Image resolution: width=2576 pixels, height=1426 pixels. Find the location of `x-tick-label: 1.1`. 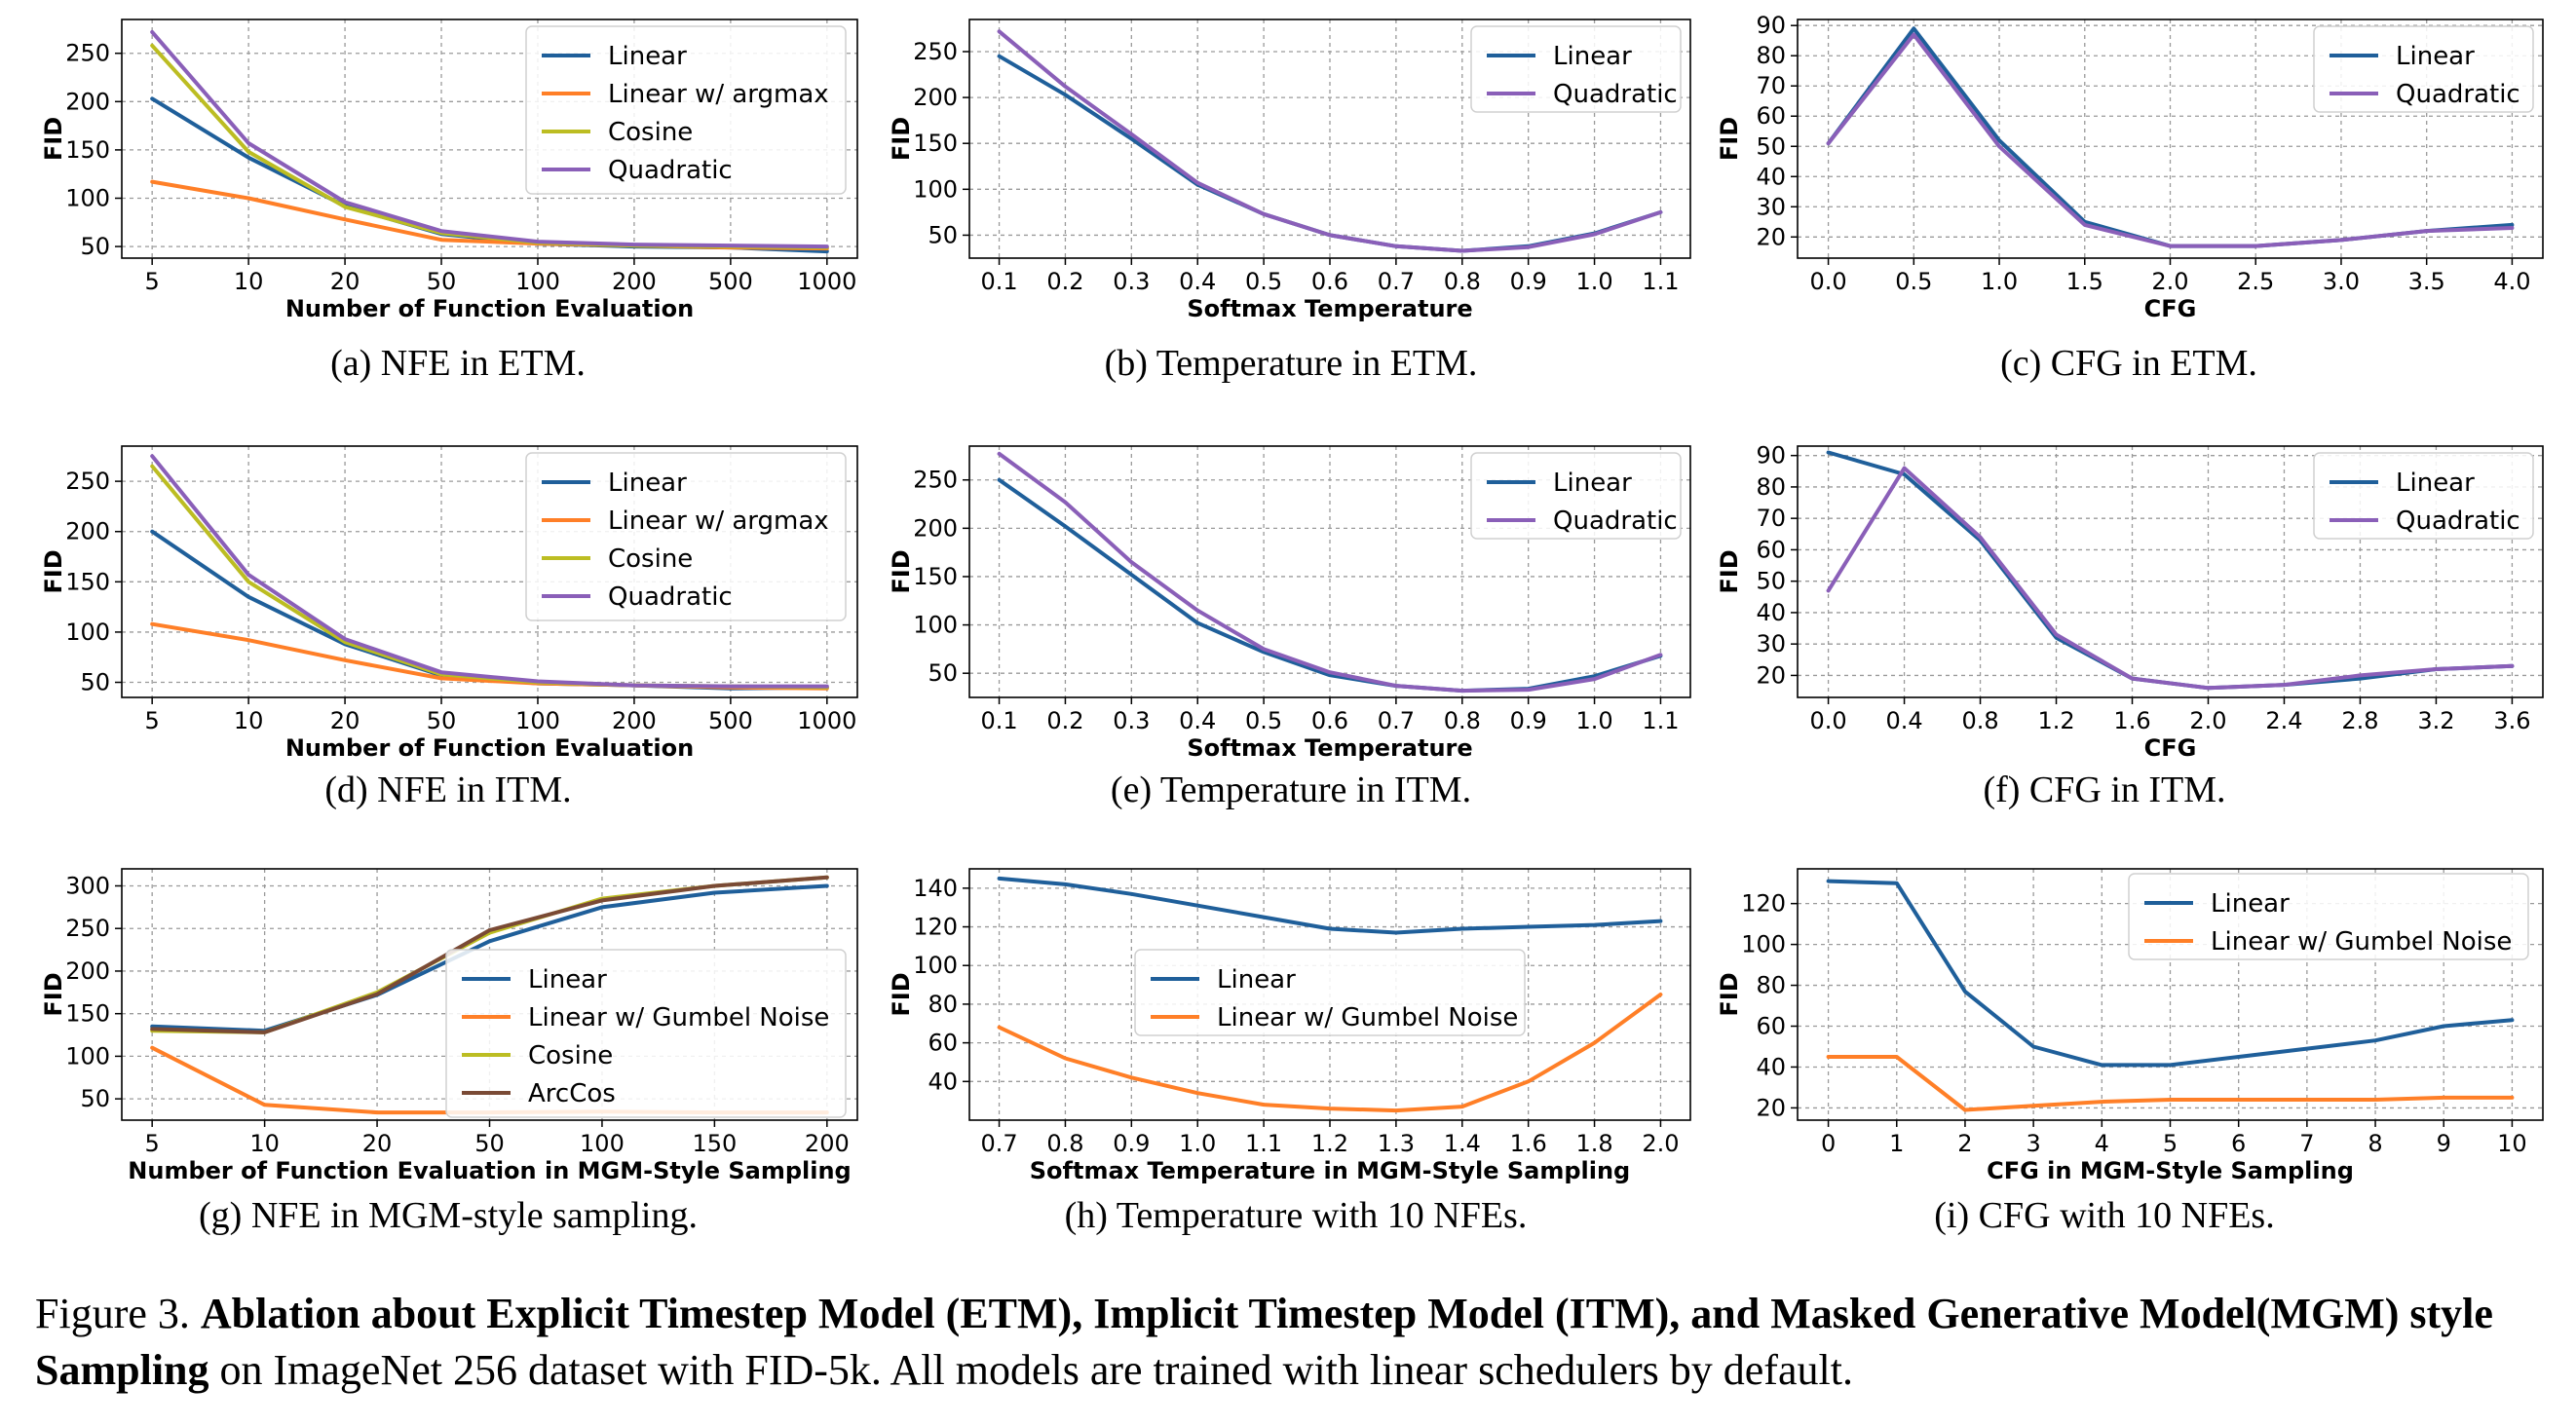

x-tick-label: 1.1 is located at coordinates (1660, 720).